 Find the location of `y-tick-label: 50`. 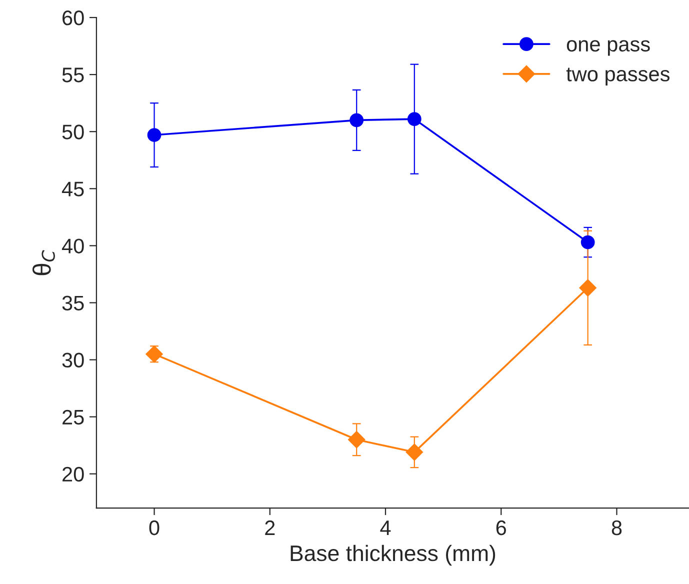

y-tick-label: 50 is located at coordinates (73, 132).